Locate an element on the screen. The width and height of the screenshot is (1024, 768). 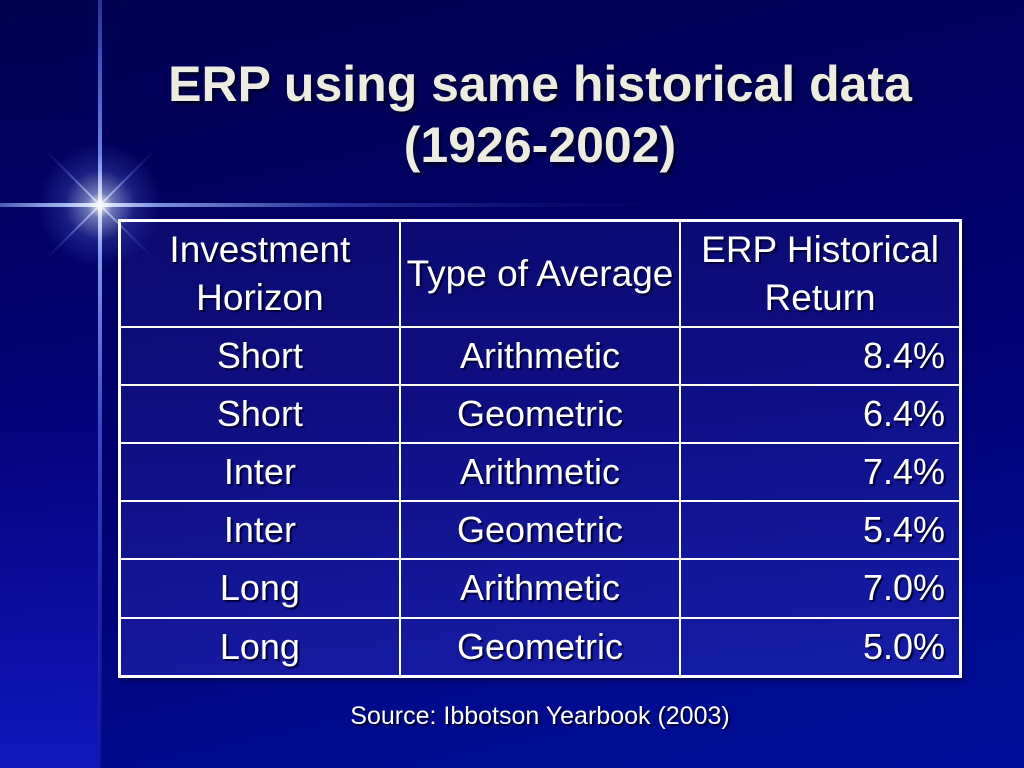
cell-return: 6.4% is located at coordinates (820, 413).